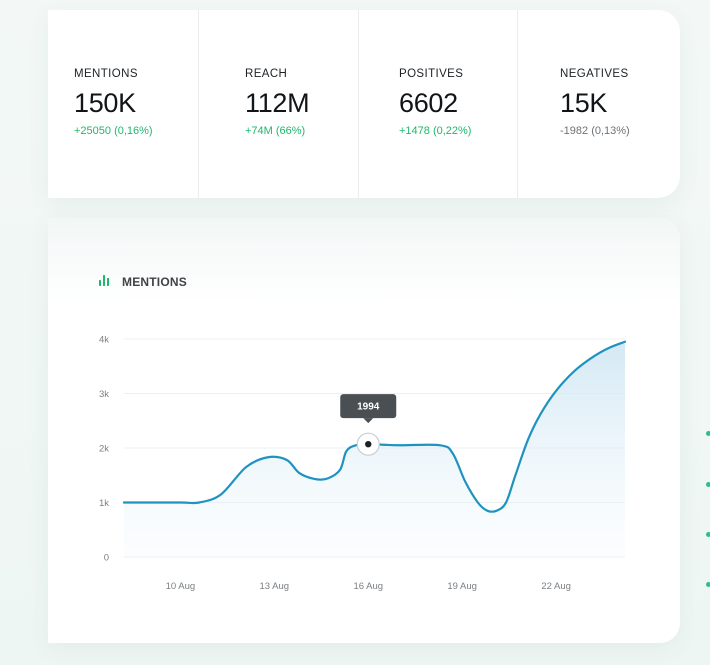  I want to click on highlight-point, so click(368, 444).